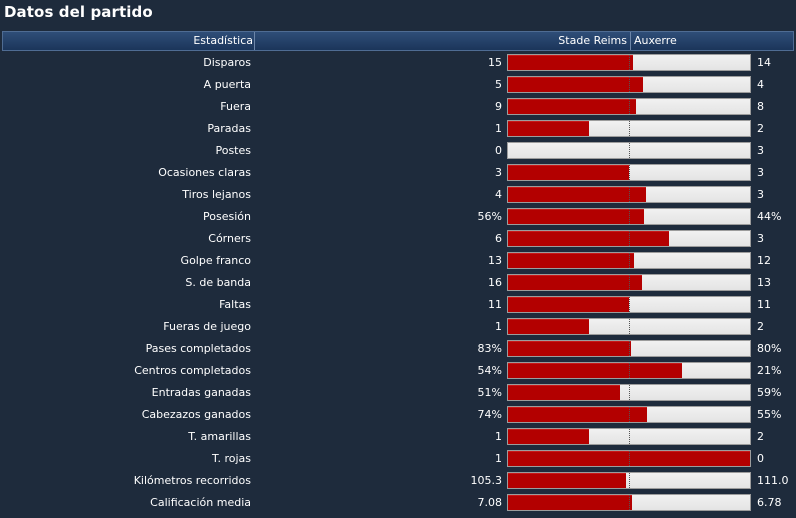 Image resolution: width=796 pixels, height=518 pixels. Describe the element at coordinates (398, 173) in the screenshot. I see `stat-row: Ocasiones claras 3 3` at that location.